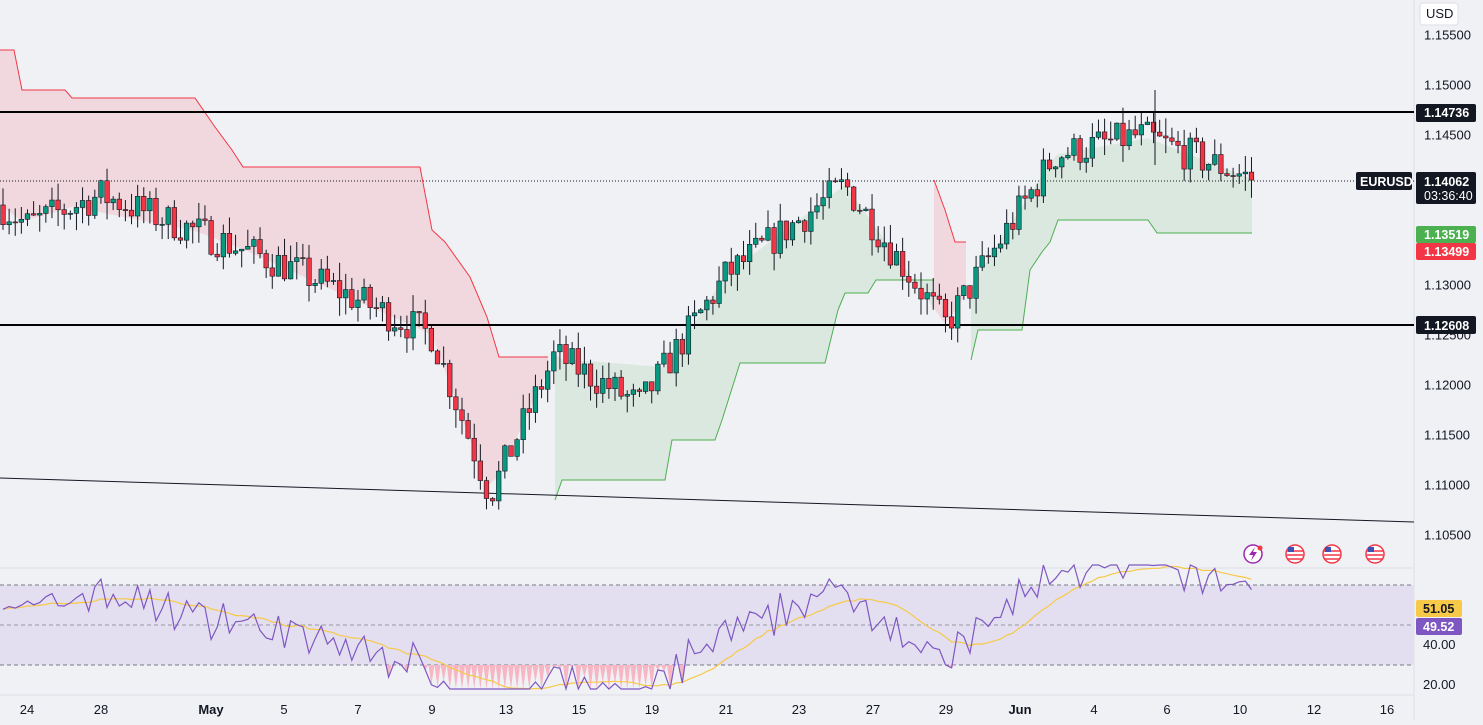 The height and width of the screenshot is (725, 1483). Describe the element at coordinates (707, 709) in the screenshot. I see `time-axis: 24 28 May 5 7 9 13 15 19 21 23 27 29 Jun 4 6 10 12 16` at that location.